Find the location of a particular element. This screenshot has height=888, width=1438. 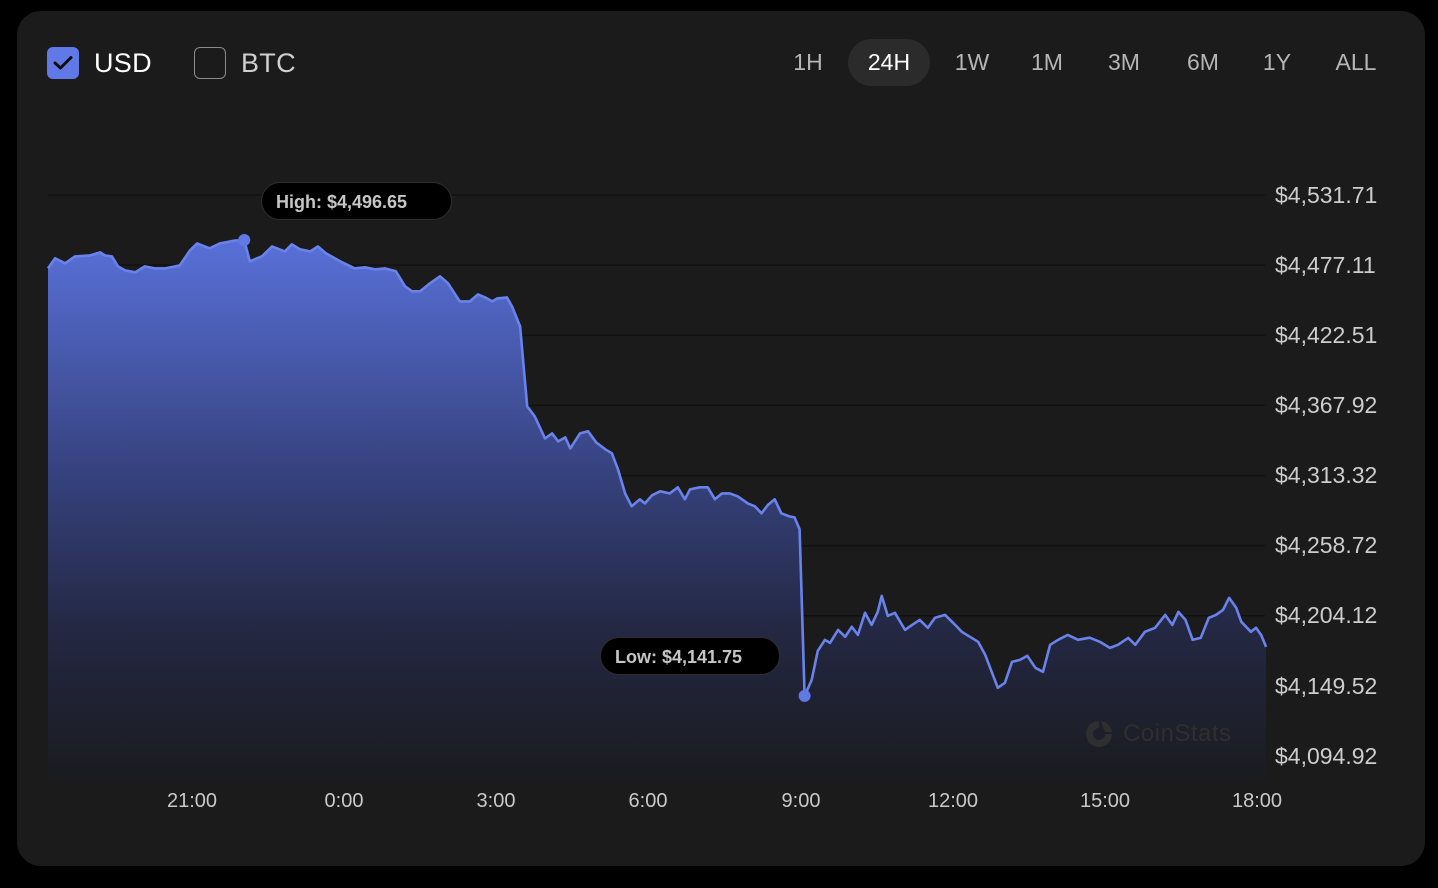

coinstats-watermark: CoinStats is located at coordinates (1157, 734).